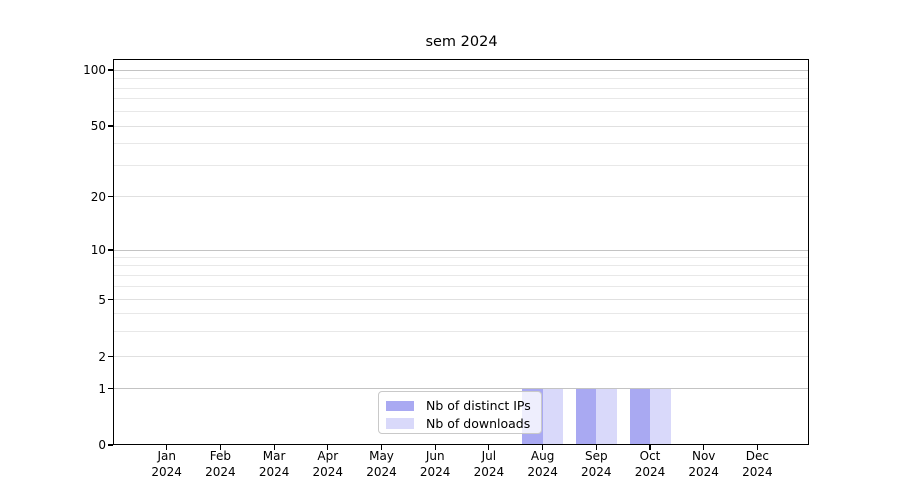 The width and height of the screenshot is (900, 500). What do you see at coordinates (102, 356) in the screenshot?
I see `y-tick-label-2: 2` at bounding box center [102, 356].